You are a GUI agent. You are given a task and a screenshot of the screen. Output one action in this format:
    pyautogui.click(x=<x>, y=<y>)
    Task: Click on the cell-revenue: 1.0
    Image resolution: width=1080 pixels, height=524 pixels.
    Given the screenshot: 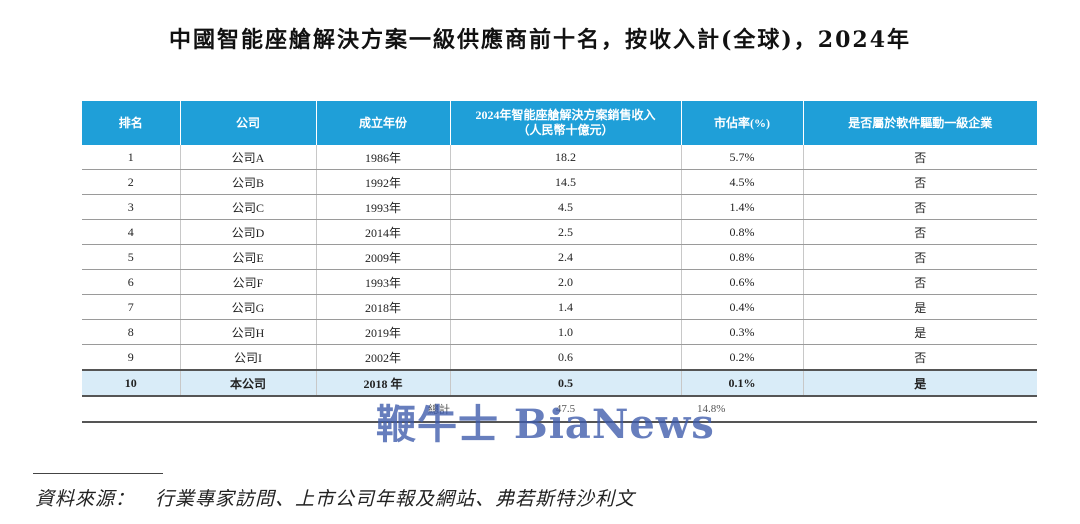 What is the action you would take?
    pyautogui.click(x=565, y=332)
    